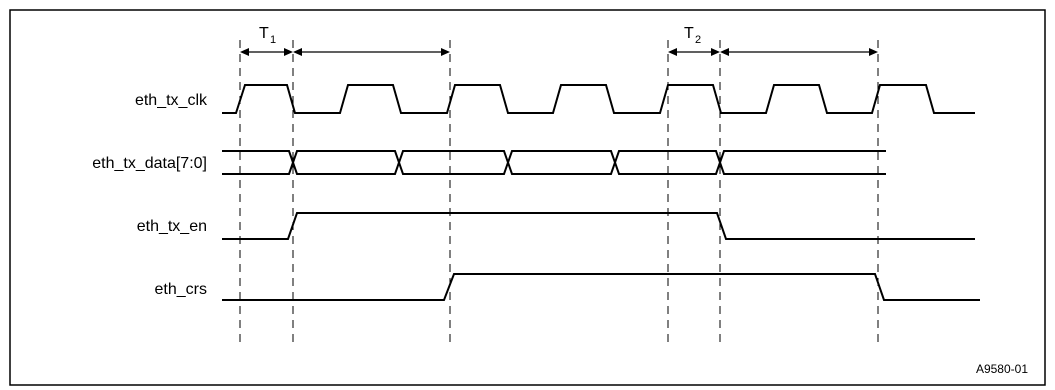 The width and height of the screenshot is (1055, 390). Describe the element at coordinates (266, 52) in the screenshot. I see `t1-arrow` at that location.